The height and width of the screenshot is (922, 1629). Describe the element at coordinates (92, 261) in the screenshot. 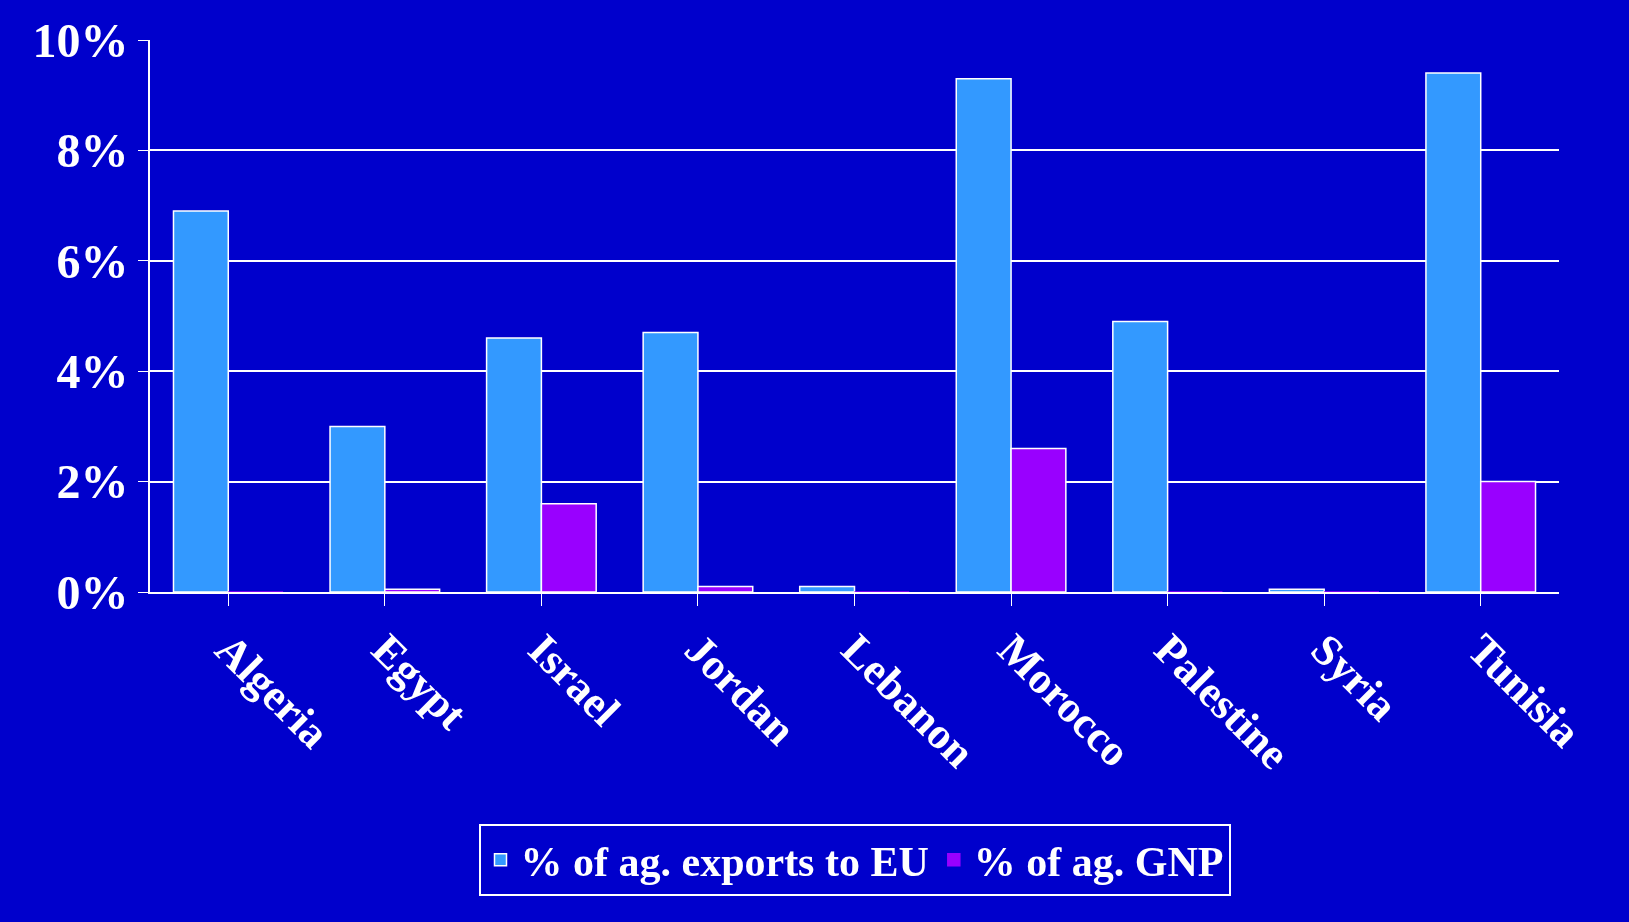

I see `y-tick-label: 6%` at that location.